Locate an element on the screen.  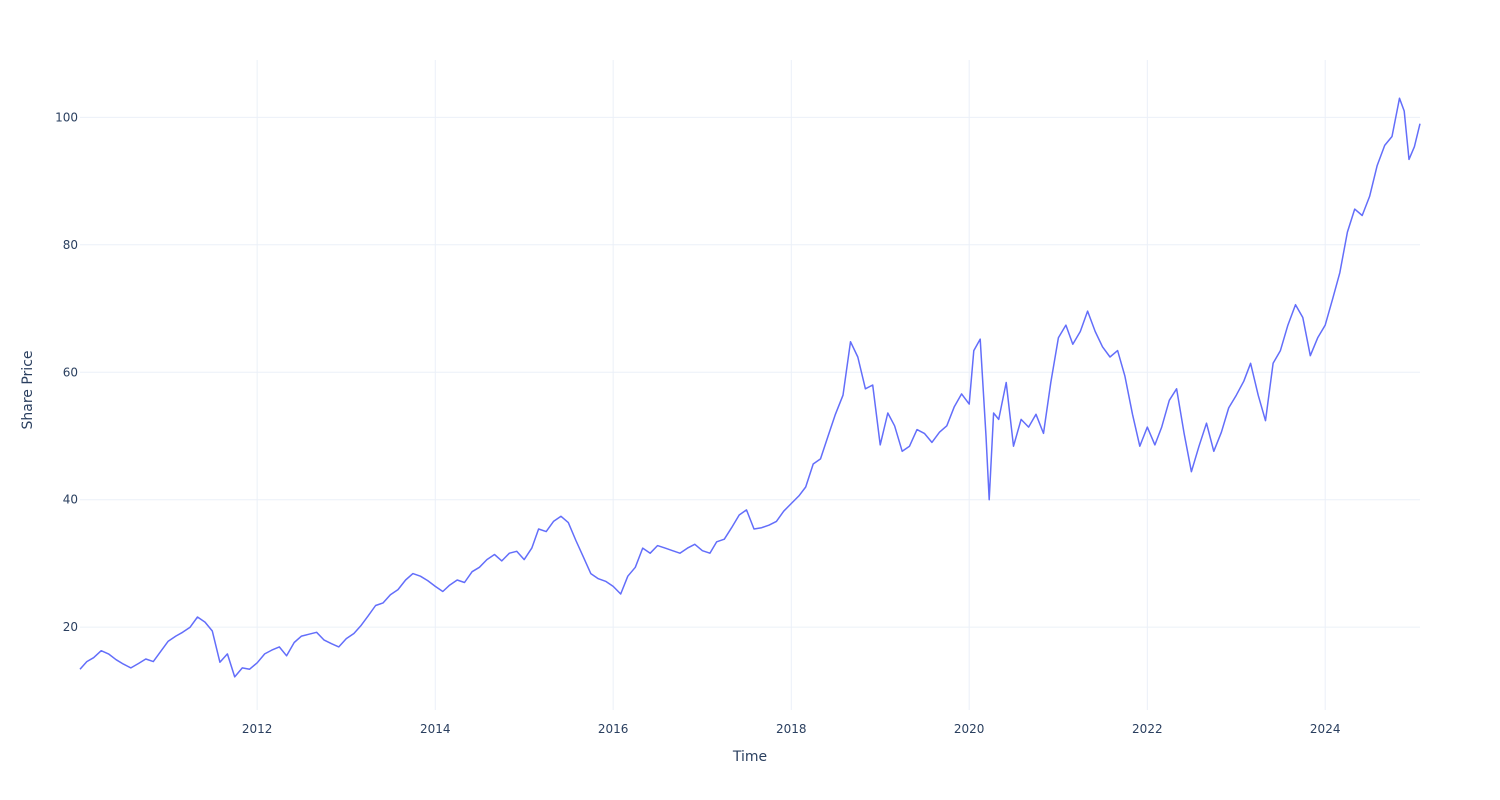
x-tick-label: 2014 is located at coordinates (435, 729).